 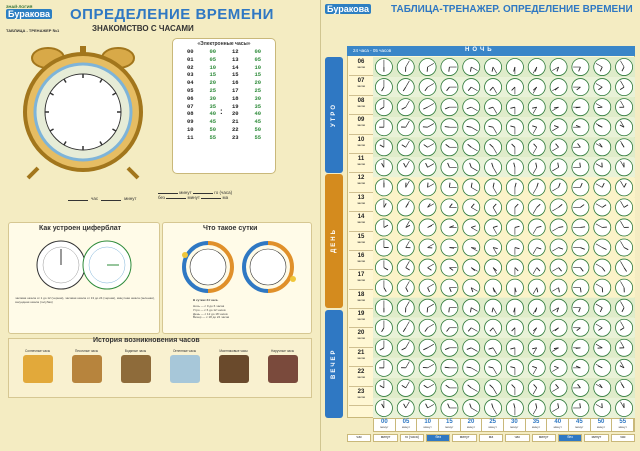 I want to click on minute-label: 15 минут, so click(x=450, y=425).